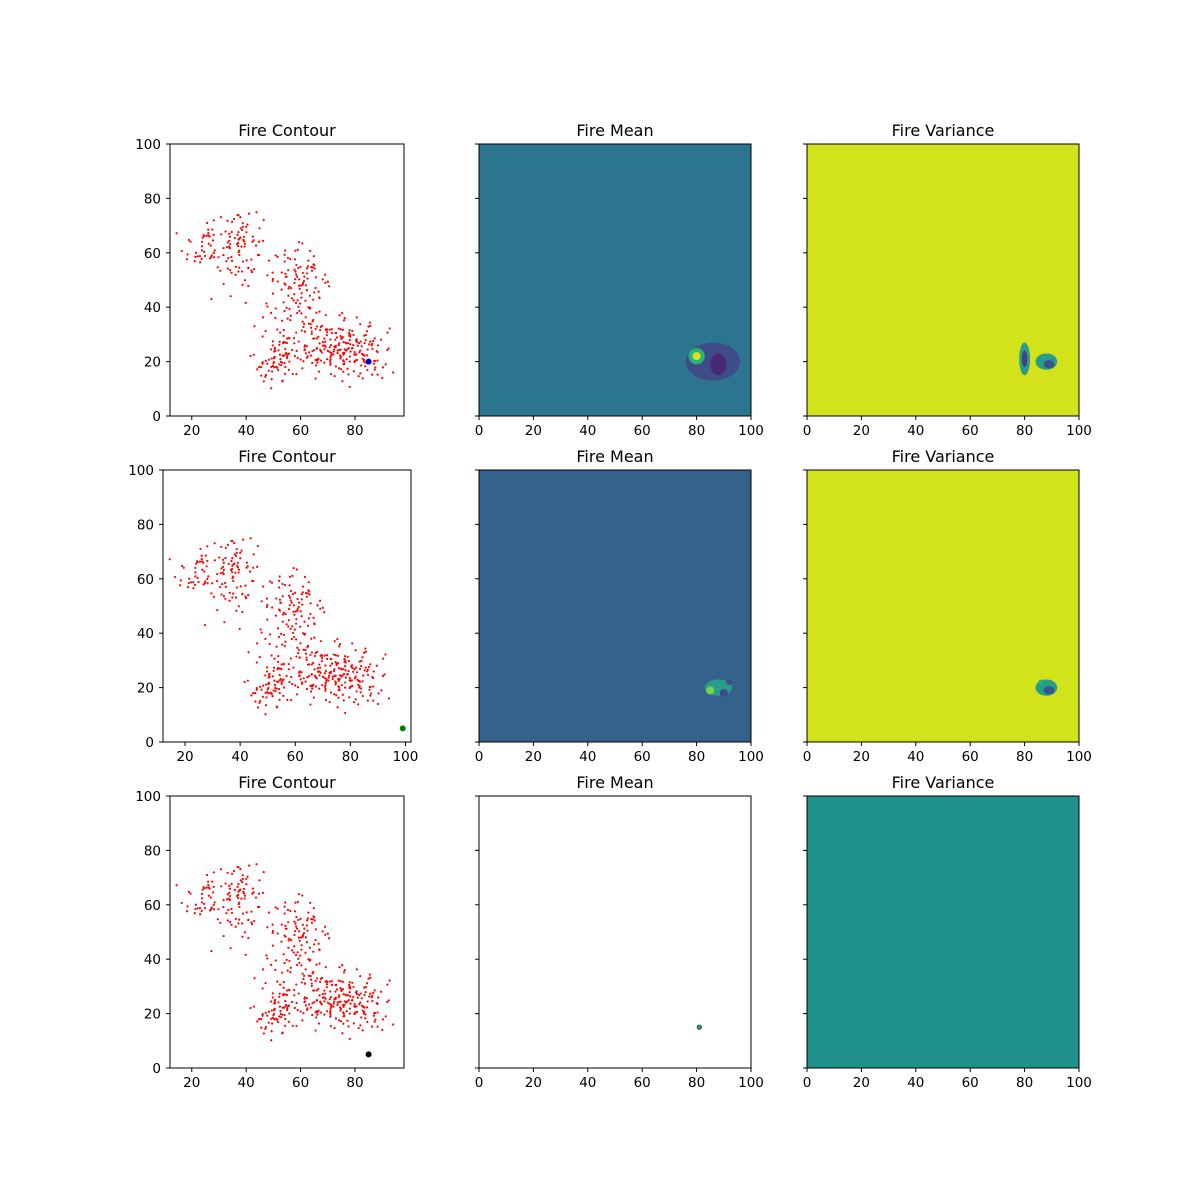  I want to click on contour-blob, so click(1024, 359).